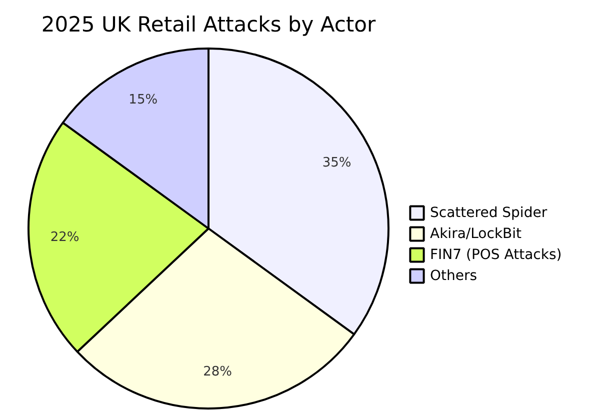 The height and width of the screenshot is (410, 592). What do you see at coordinates (217, 372) in the screenshot?
I see `data-label: 28%` at bounding box center [217, 372].